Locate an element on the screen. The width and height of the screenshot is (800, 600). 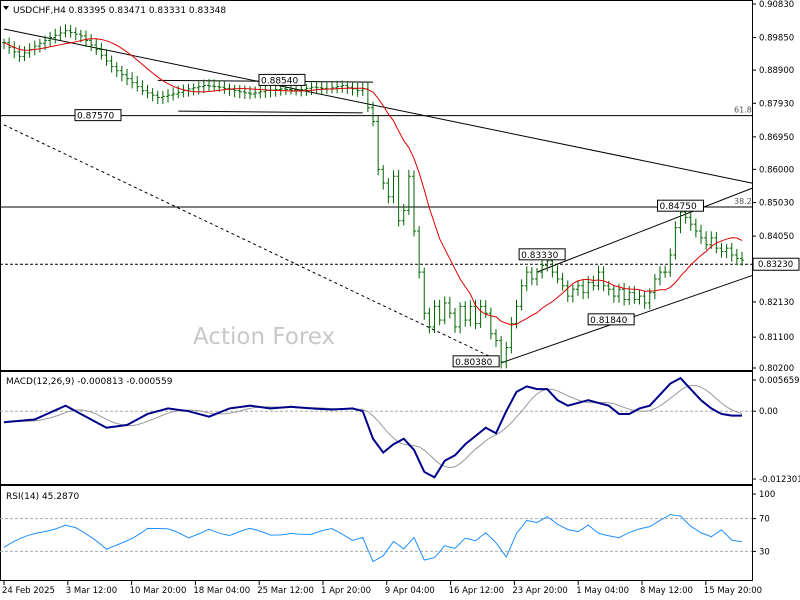
x-tick-label: 25 Mar 12:00 is located at coordinates (285, 591).